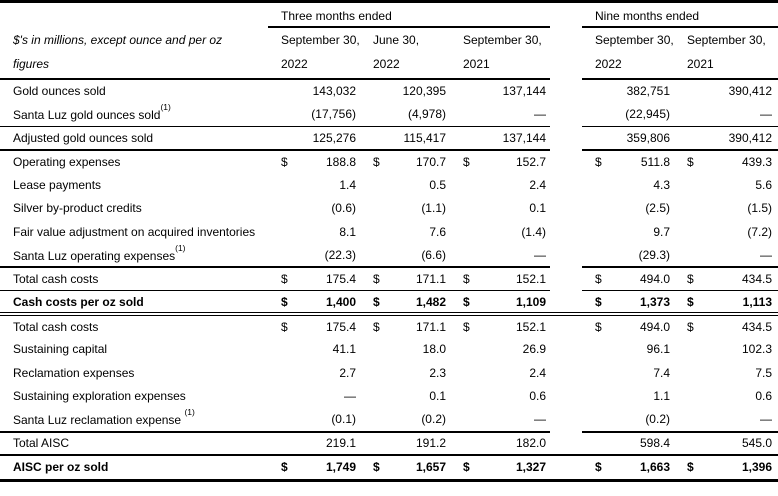 This screenshot has width=778, height=496. What do you see at coordinates (74, 372) in the screenshot?
I see `row-label: Reclamation expenses` at bounding box center [74, 372].